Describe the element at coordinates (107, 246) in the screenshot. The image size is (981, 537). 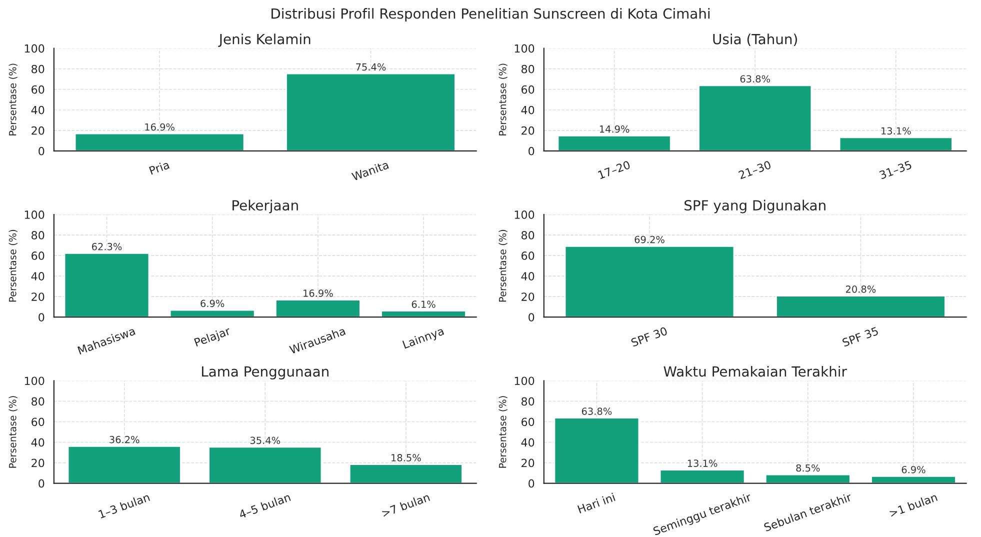
I see `data-label: 62.3%` at that location.